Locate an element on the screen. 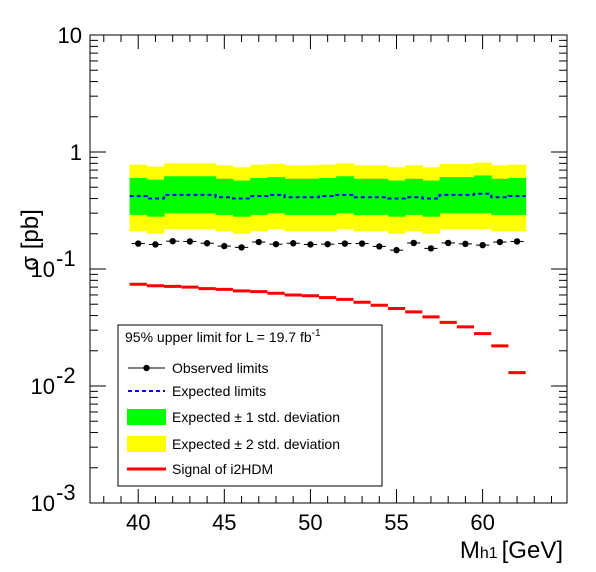 The image size is (596, 572). x-axis-title: Mh1 [GeV] is located at coordinates (511, 550).